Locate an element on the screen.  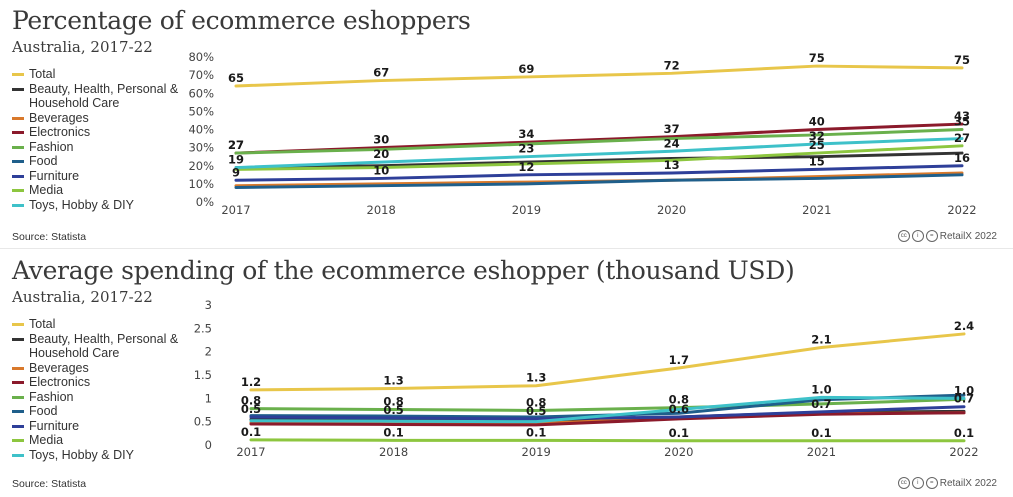
data-label: 72 is located at coordinates (672, 65).